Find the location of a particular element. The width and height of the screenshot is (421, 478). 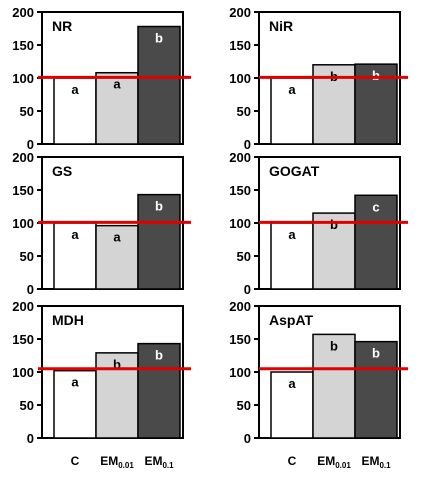

panel-aspat: 0 50 100 150 200 a b b AspAT is located at coordinates (318, 372).